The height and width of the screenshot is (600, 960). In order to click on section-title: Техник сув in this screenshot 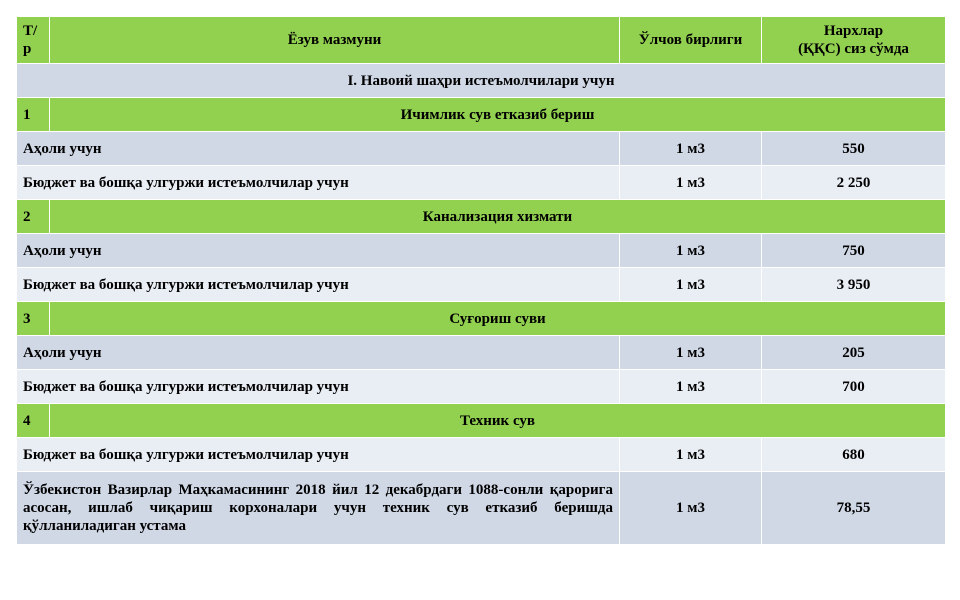, I will do `click(497, 420)`.